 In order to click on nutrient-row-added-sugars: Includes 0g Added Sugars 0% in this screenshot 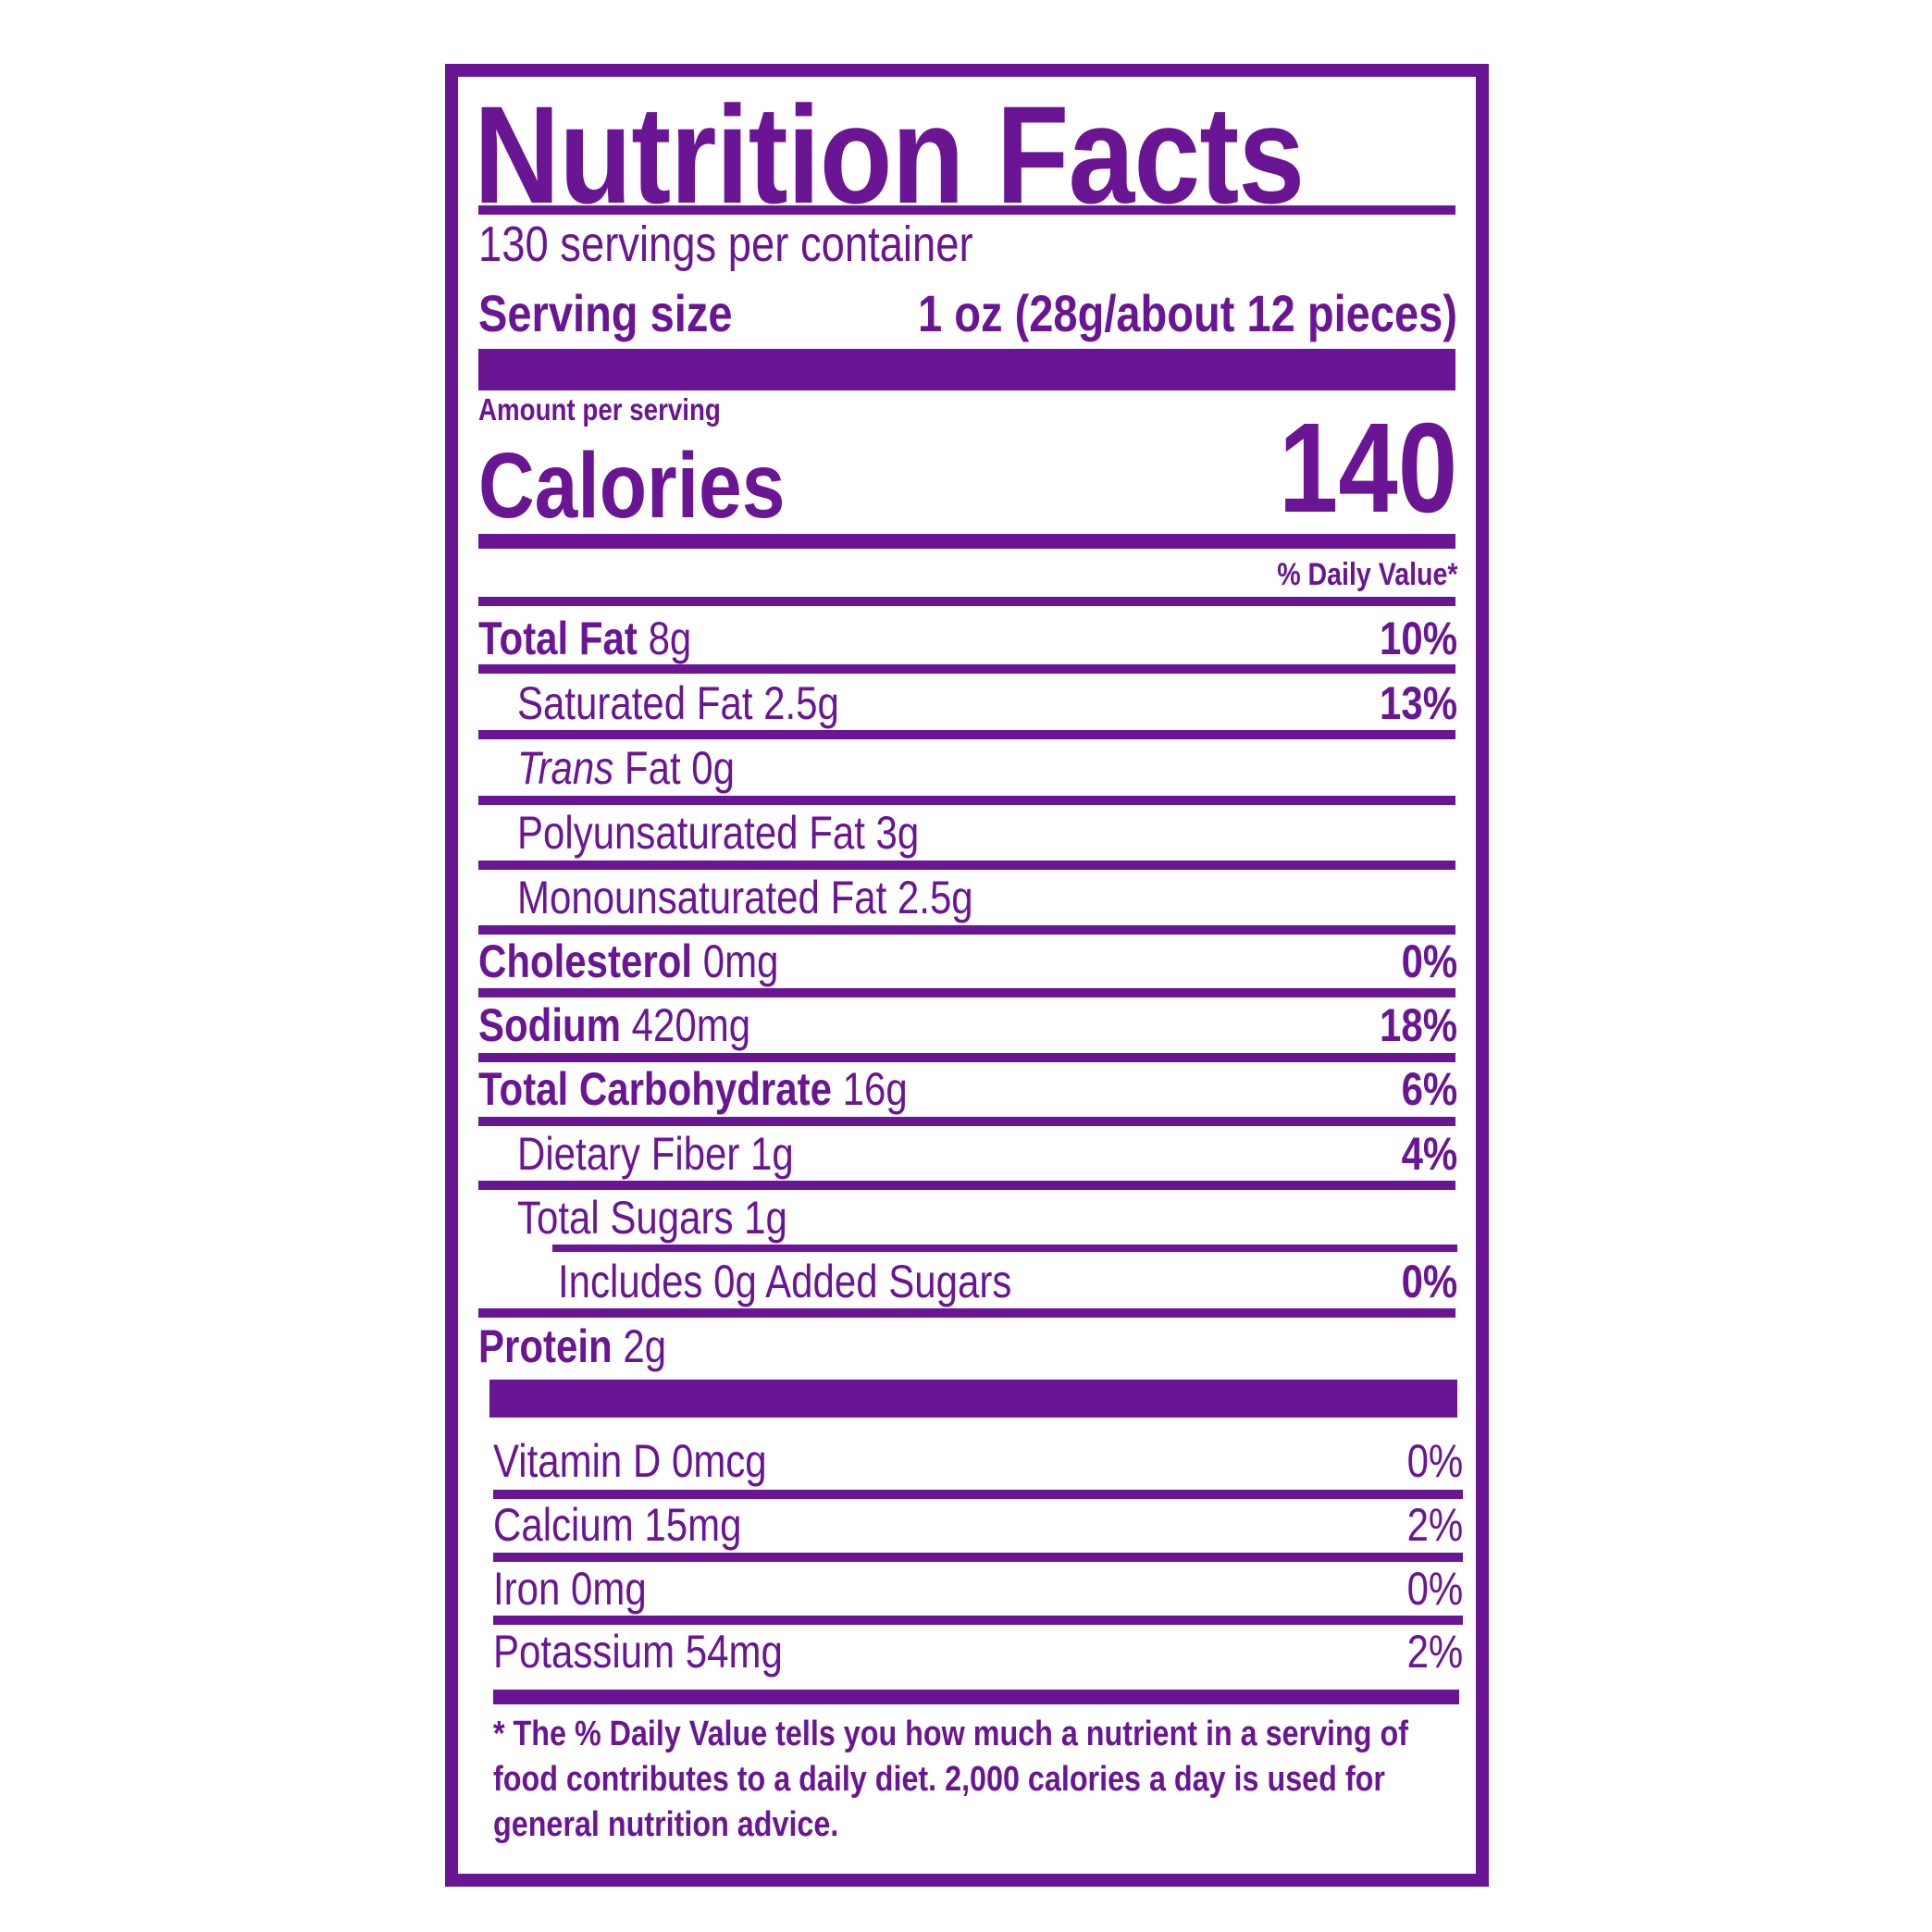, I will do `click(967, 1282)`.